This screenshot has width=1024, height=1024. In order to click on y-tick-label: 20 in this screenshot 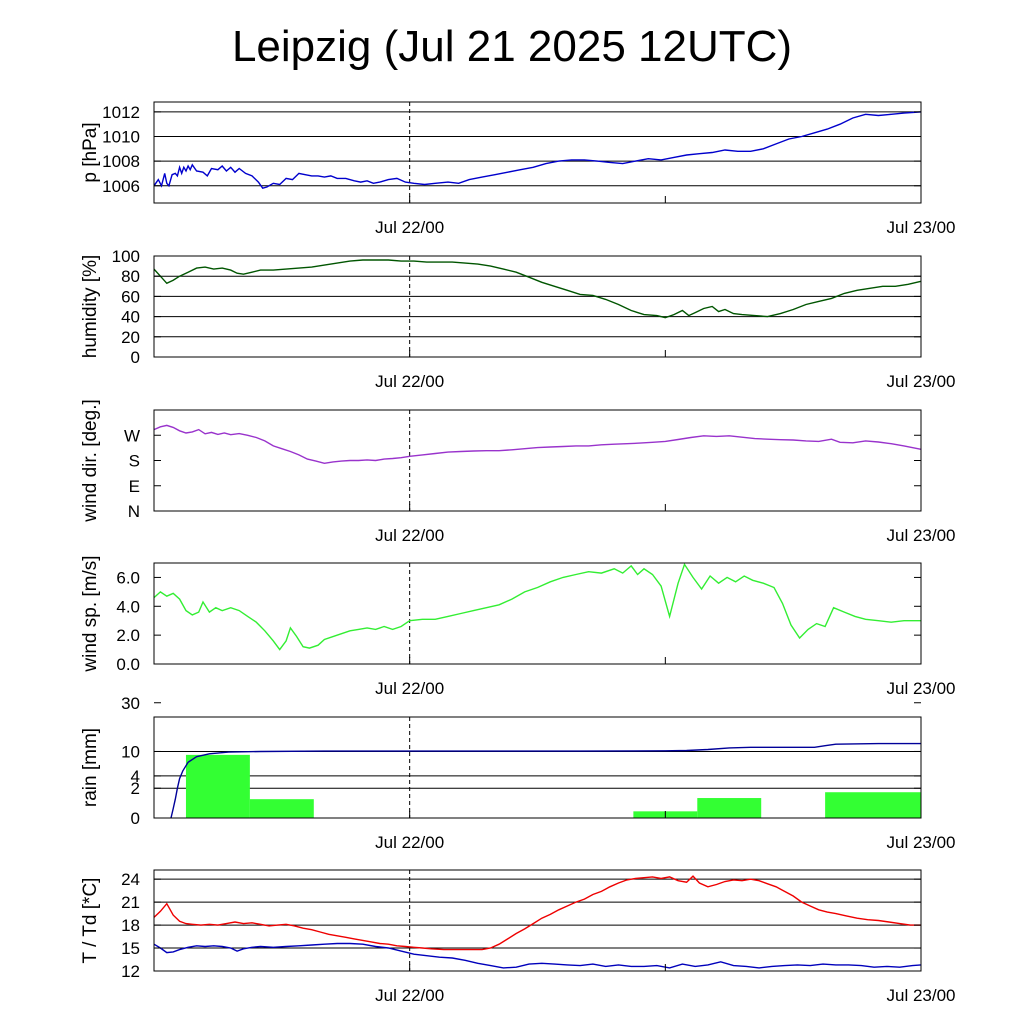, I will do `click(130, 337)`.